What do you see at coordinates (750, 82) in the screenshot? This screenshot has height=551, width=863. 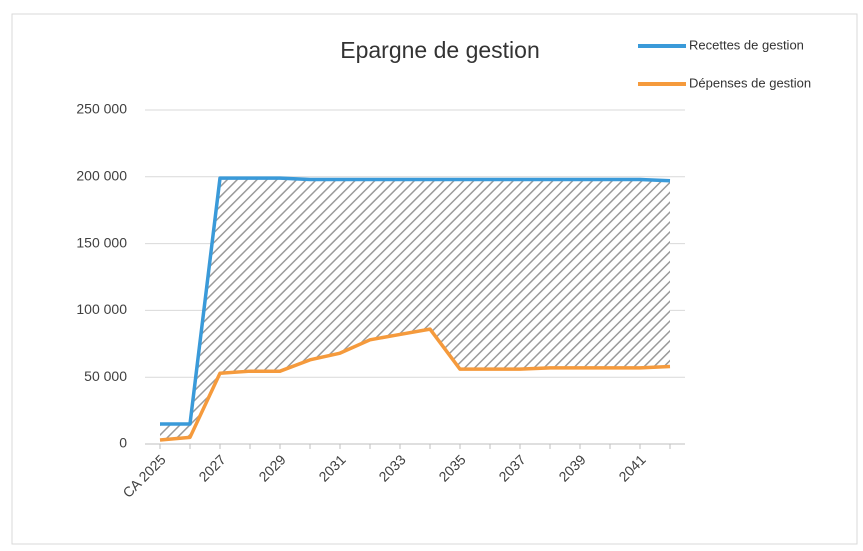 I see `legend-label: Dépenses de gestion` at bounding box center [750, 82].